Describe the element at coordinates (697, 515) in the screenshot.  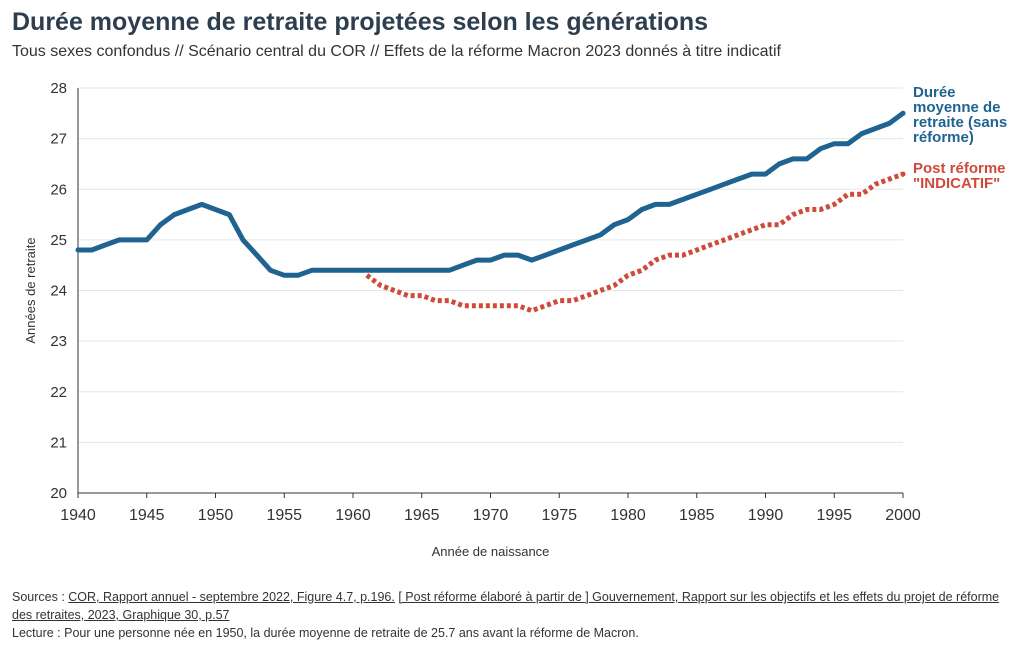
I see `x-tick-label: 1985` at that location.